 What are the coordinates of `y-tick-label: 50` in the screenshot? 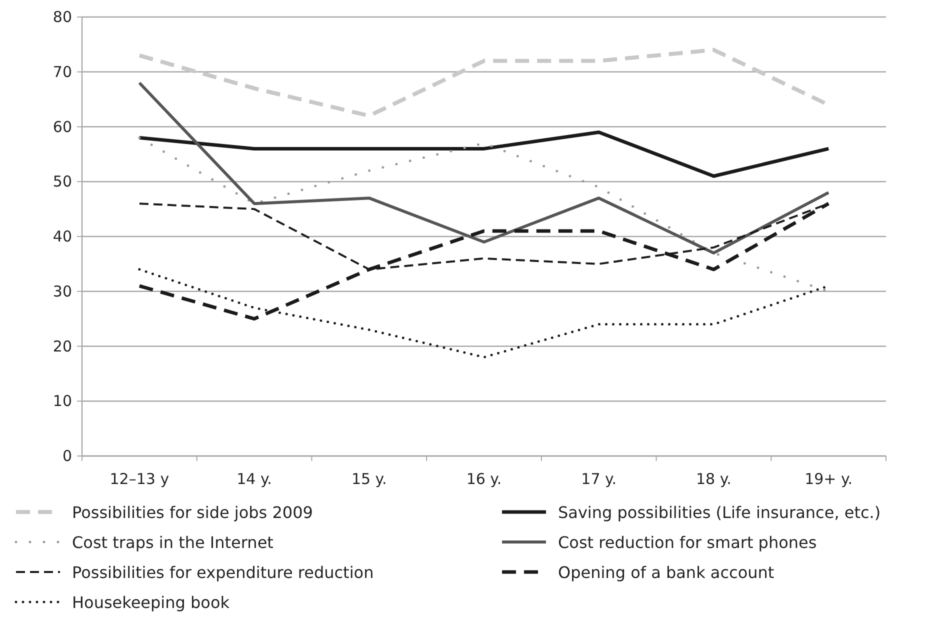 It's located at (62, 181).